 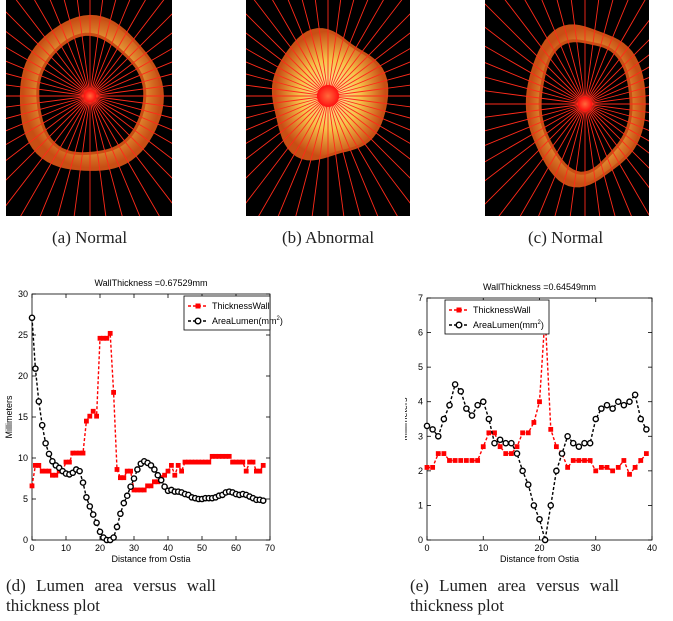 What do you see at coordinates (241, 306) in the screenshot?
I see `legend-label: ThicknessWall` at bounding box center [241, 306].